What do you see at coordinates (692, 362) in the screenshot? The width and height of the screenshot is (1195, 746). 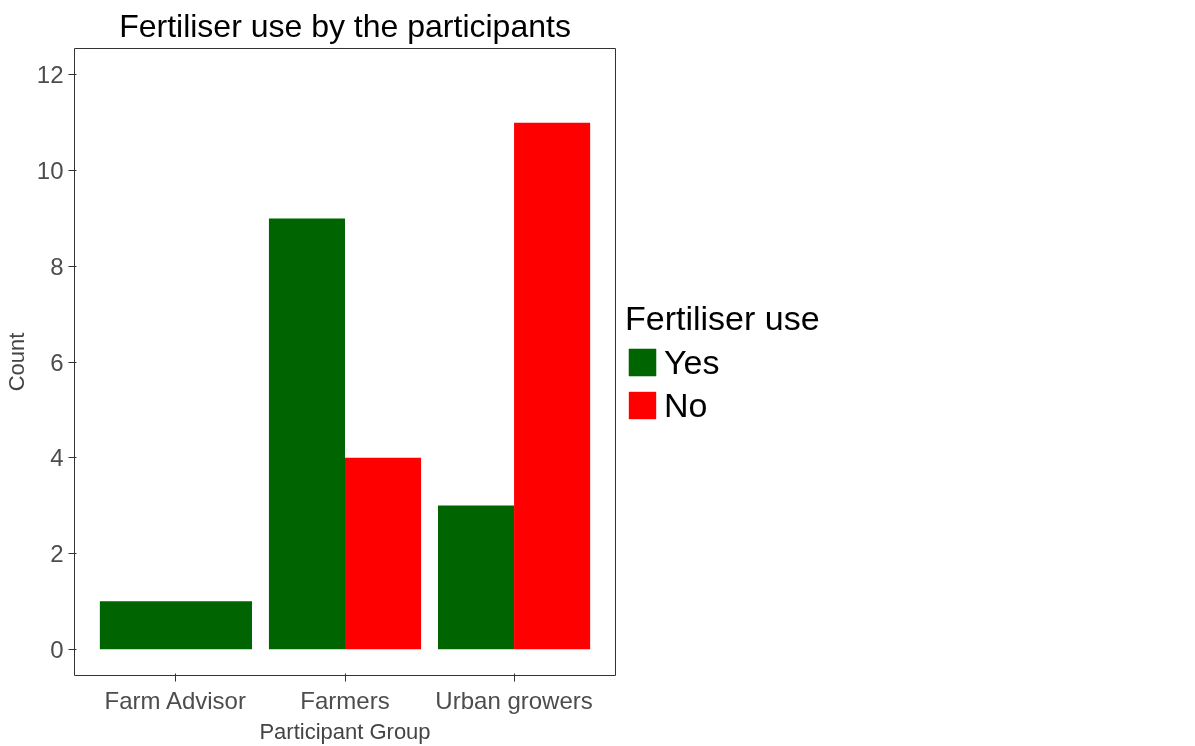 I see `legend-label: Yes` at bounding box center [692, 362].